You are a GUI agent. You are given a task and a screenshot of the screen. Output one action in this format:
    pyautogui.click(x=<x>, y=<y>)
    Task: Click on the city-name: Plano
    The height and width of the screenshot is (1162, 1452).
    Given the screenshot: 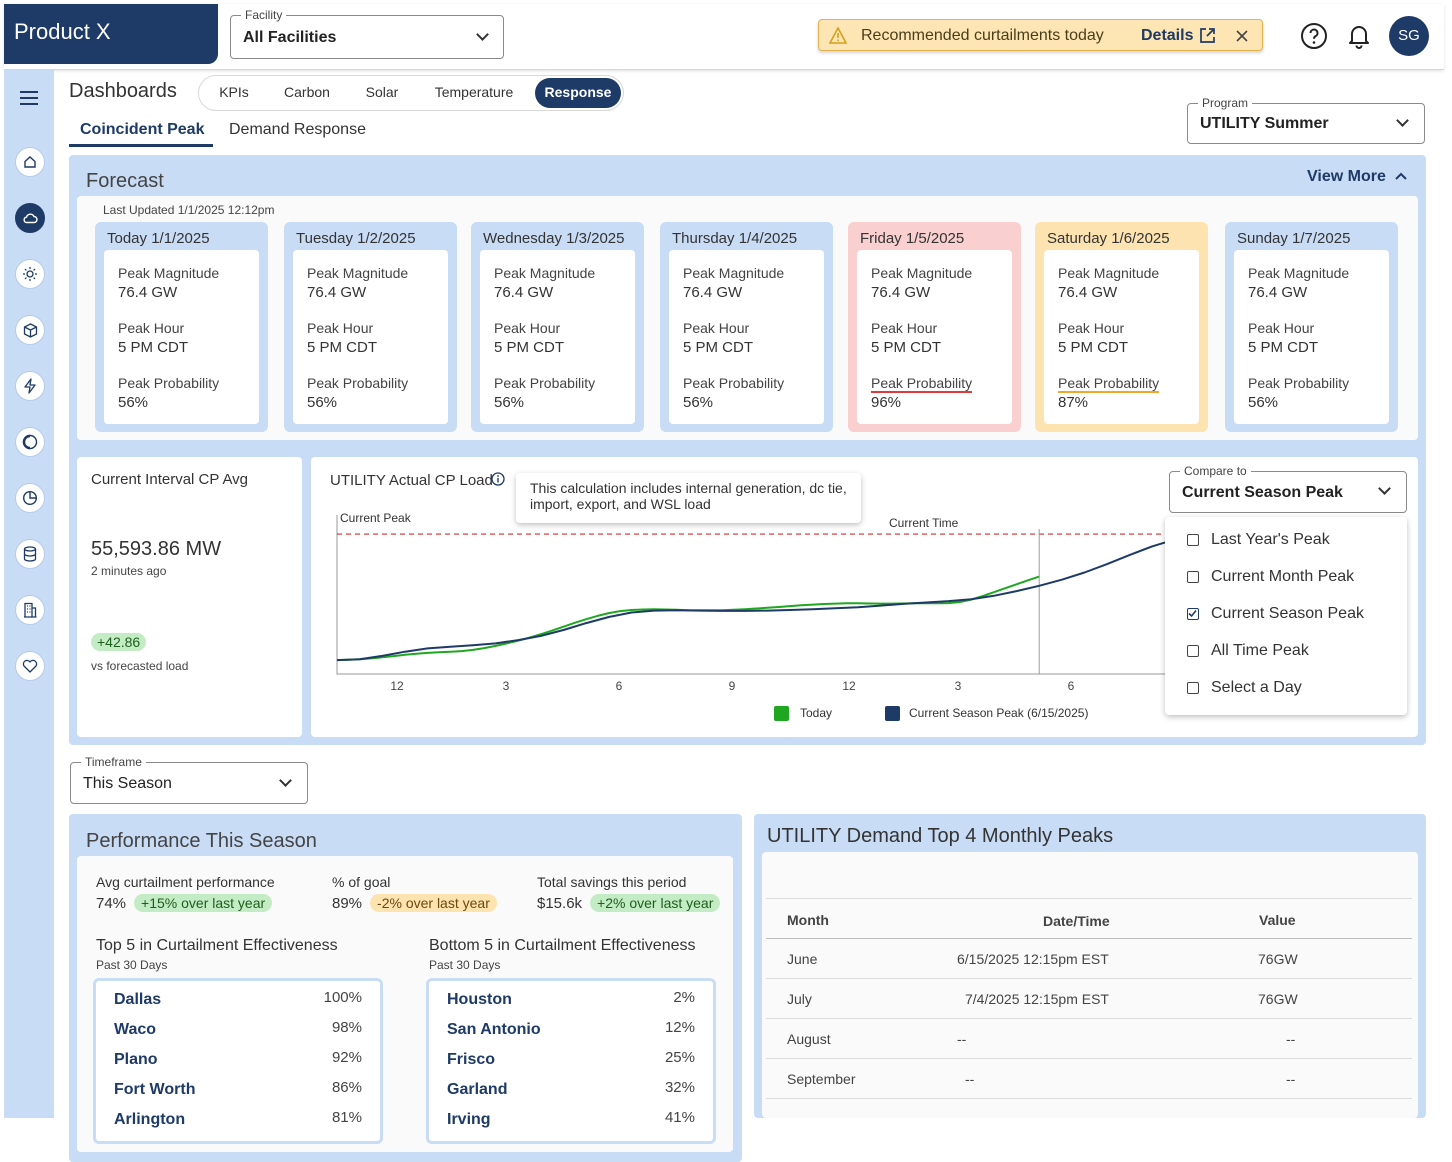 What is the action you would take?
    pyautogui.click(x=136, y=1059)
    